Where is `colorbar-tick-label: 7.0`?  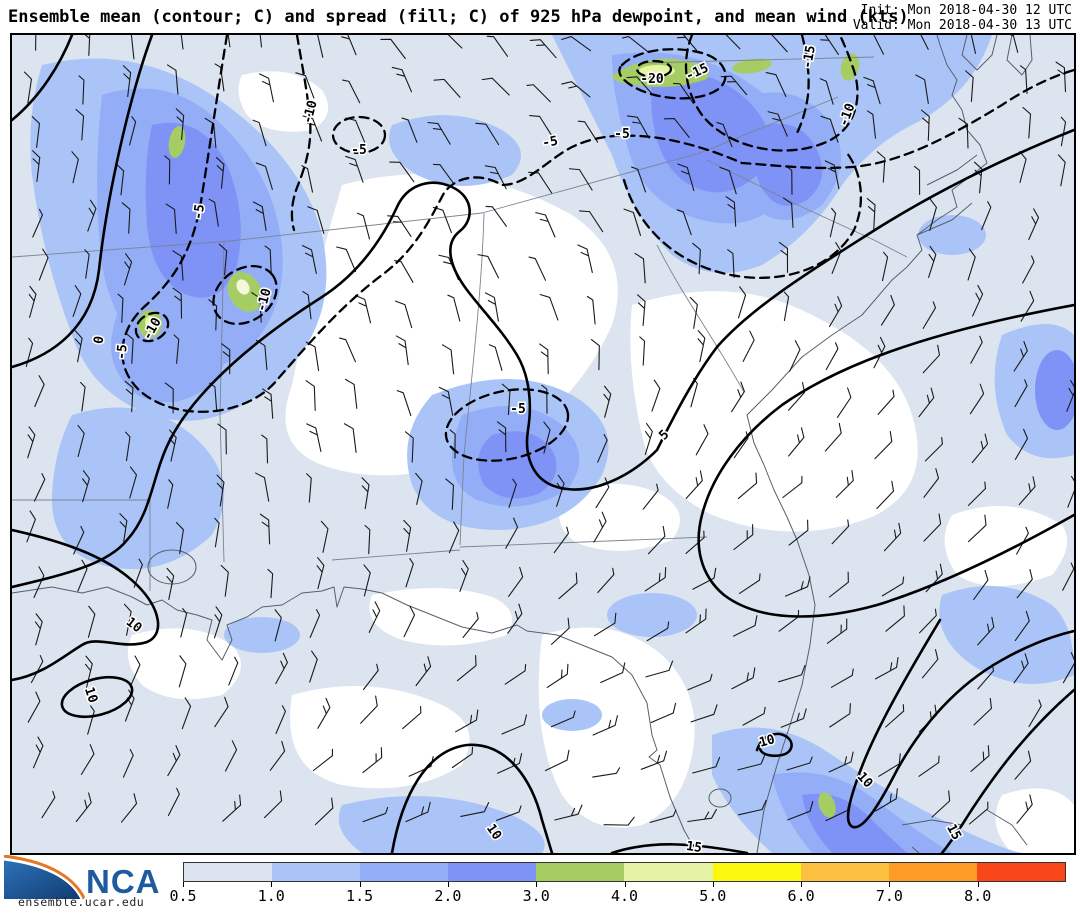 colorbar-tick-label: 7.0 is located at coordinates (889, 896).